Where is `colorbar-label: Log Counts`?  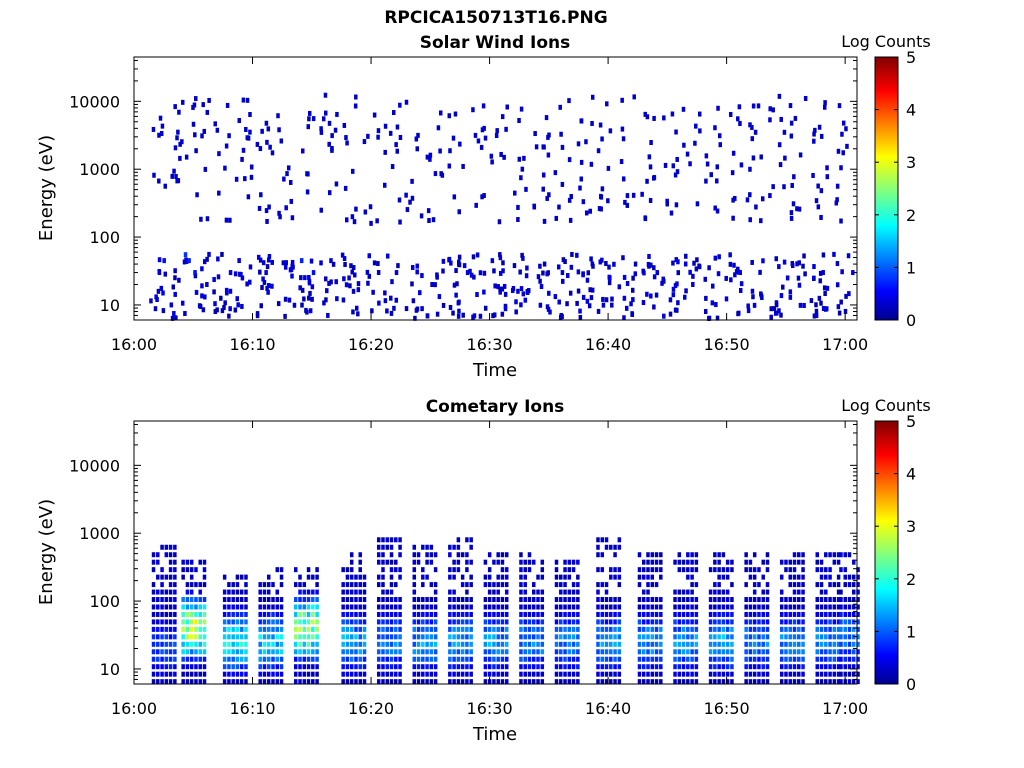
colorbar-label: Log Counts is located at coordinates (886, 405).